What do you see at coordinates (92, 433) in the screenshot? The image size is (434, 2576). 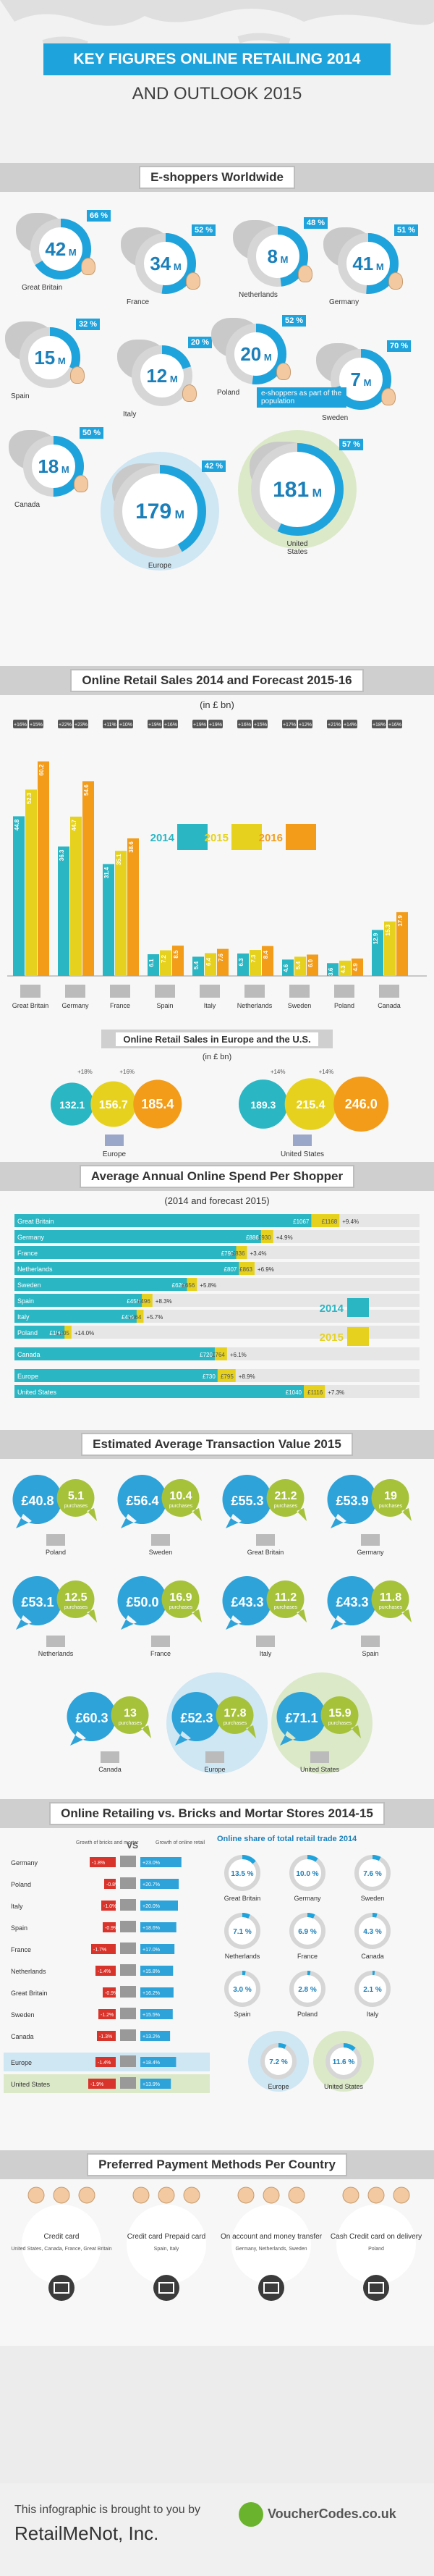 I see `eshopper-pct: 50 %` at bounding box center [92, 433].